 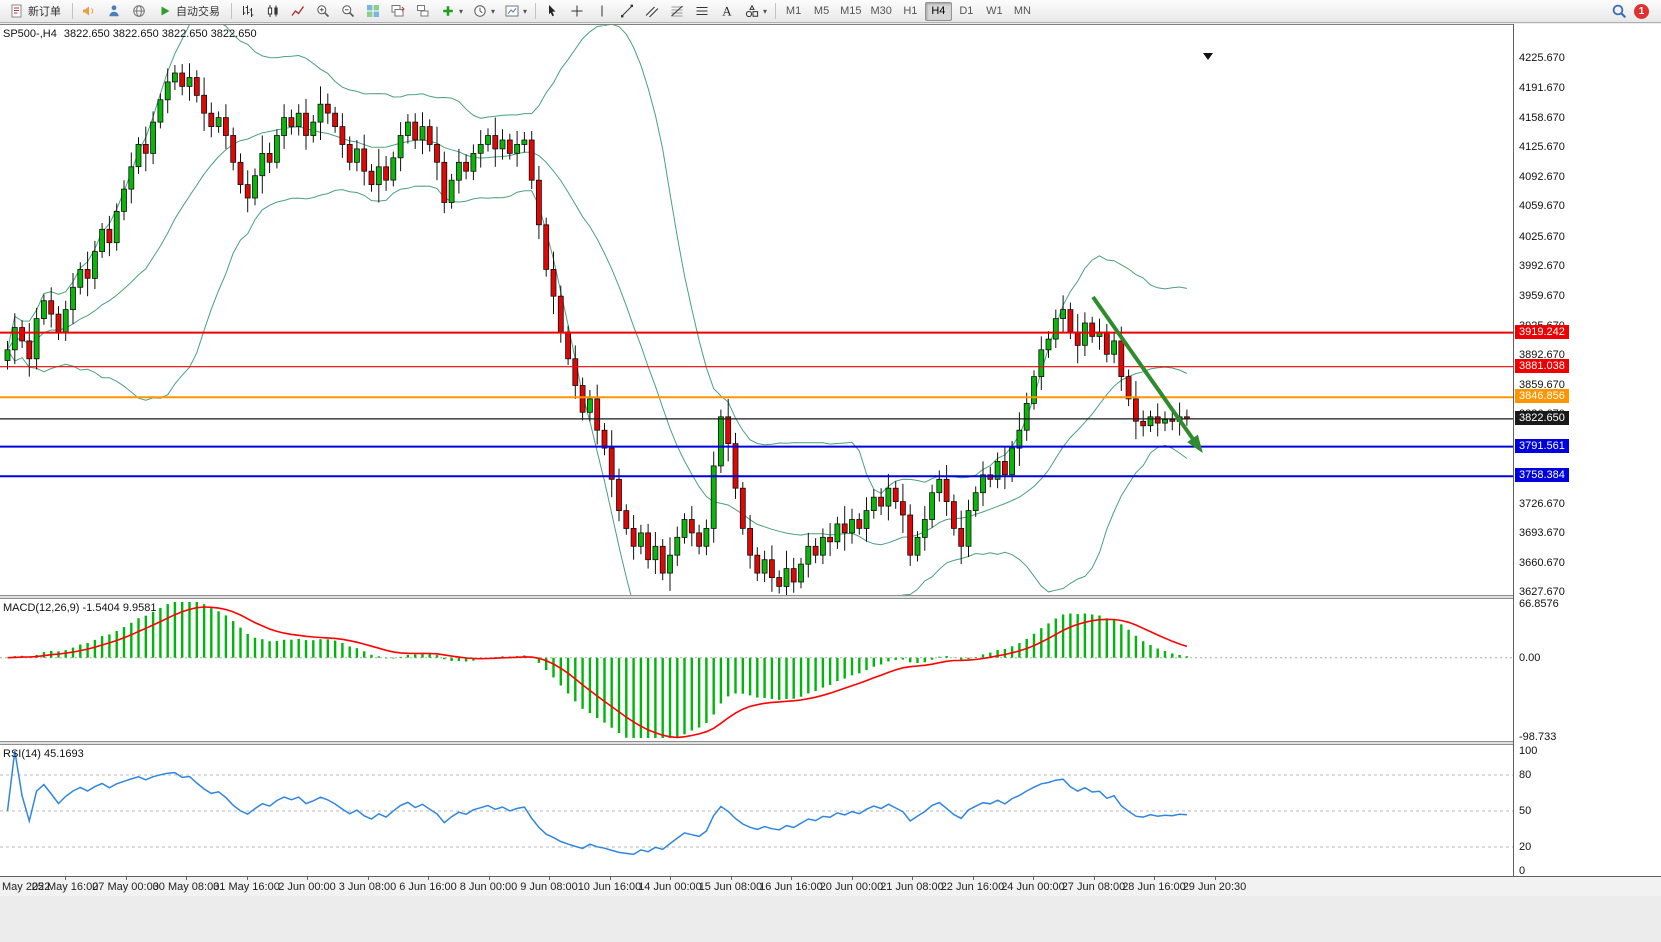 I want to click on horizontal-levels-icon, so click(x=702, y=11).